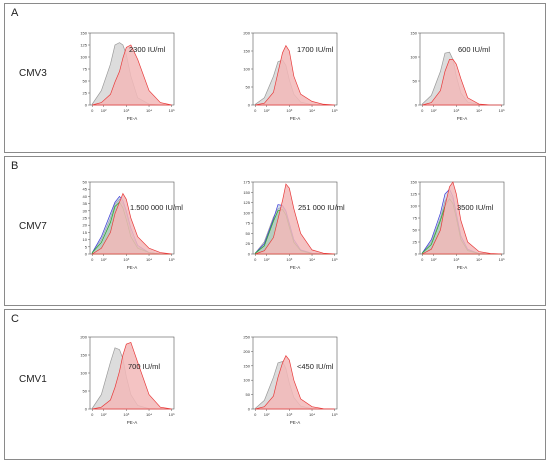 The height and width of the screenshot is (463, 550). I want to click on histogram-svg: 0 50 100 150 0 10² 10³ 10⁴ 10⁵ PE-A, so click(457, 76).